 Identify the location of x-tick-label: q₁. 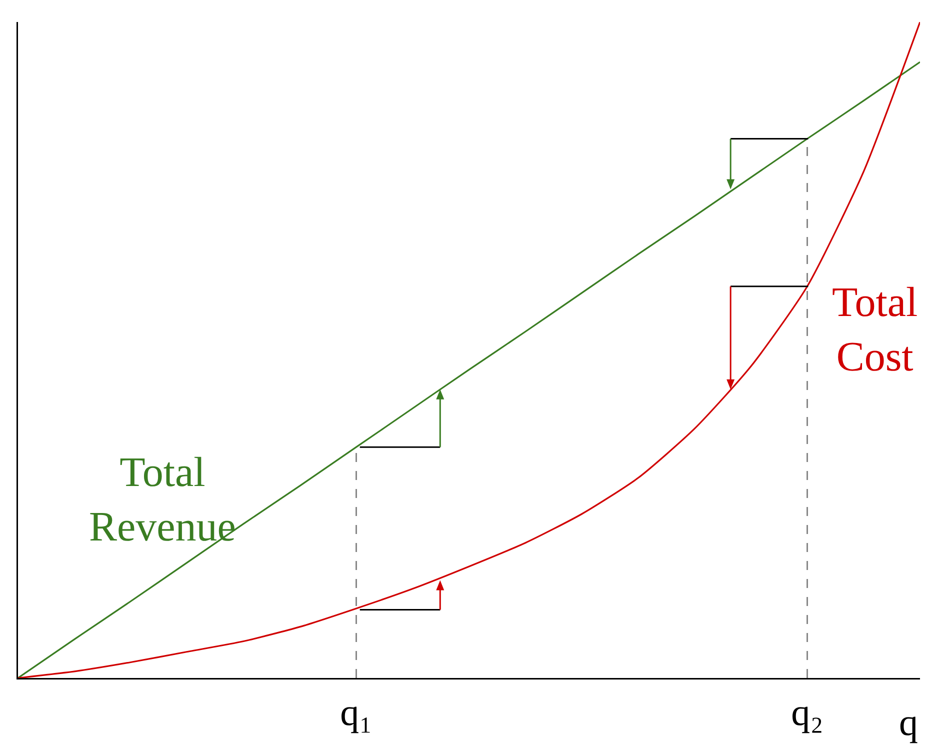
(356, 713).